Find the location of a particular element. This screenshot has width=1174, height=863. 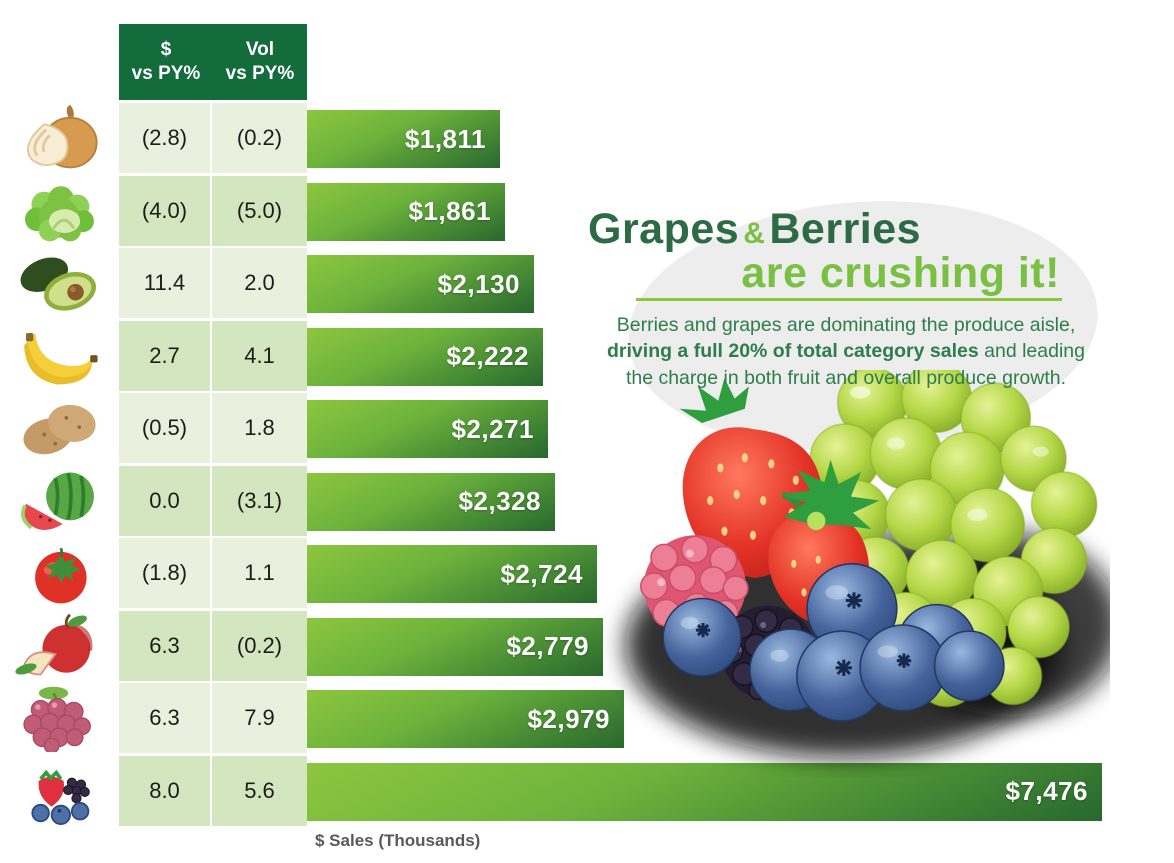

vol-vs-py-value: 7.9 is located at coordinates (259, 718).